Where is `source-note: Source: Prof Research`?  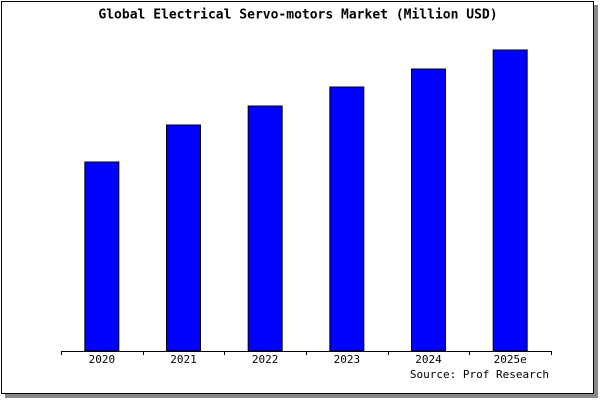
source-note: Source: Prof Research is located at coordinates (479, 374).